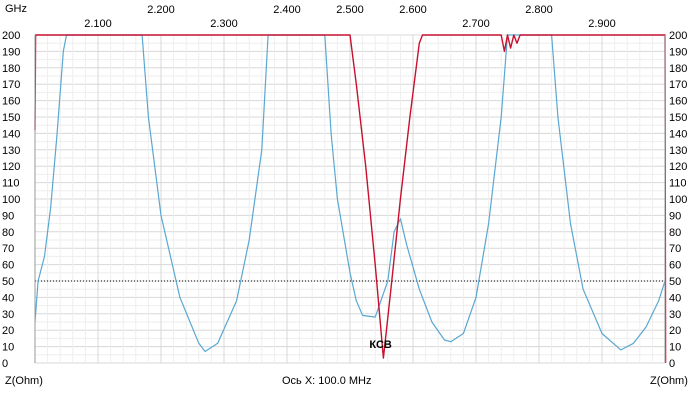  What do you see at coordinates (11, 200) in the screenshot?
I see `y-tick-label-left: 100` at bounding box center [11, 200].